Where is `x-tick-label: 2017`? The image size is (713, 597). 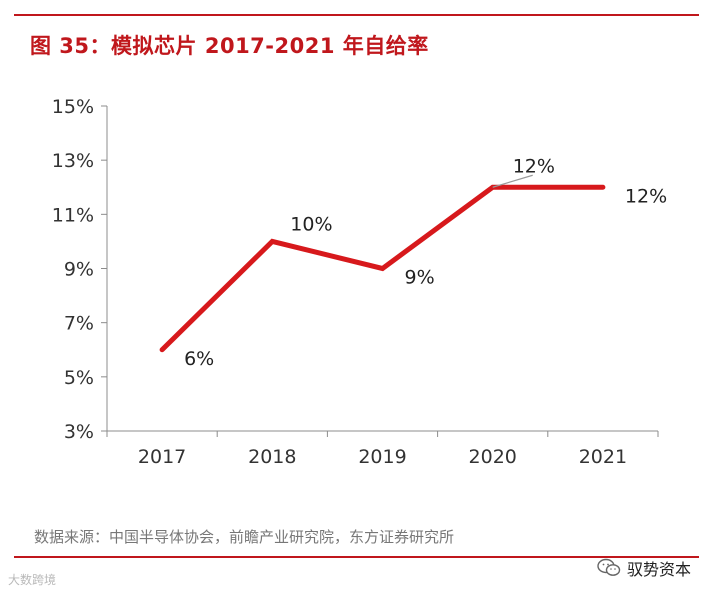 x-tick-label: 2017 is located at coordinates (162, 457).